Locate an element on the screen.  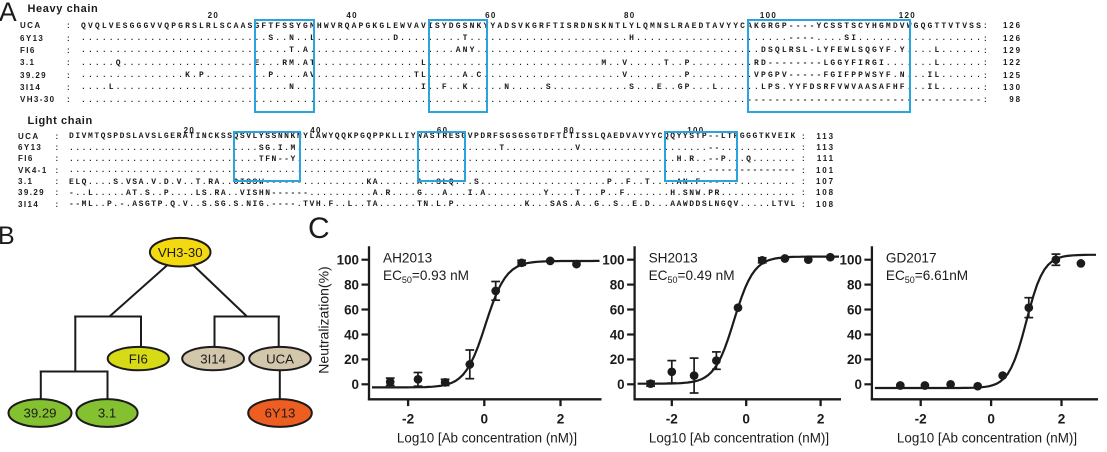
svg-text: EC50=0.93 nM is located at coordinates (426, 276).